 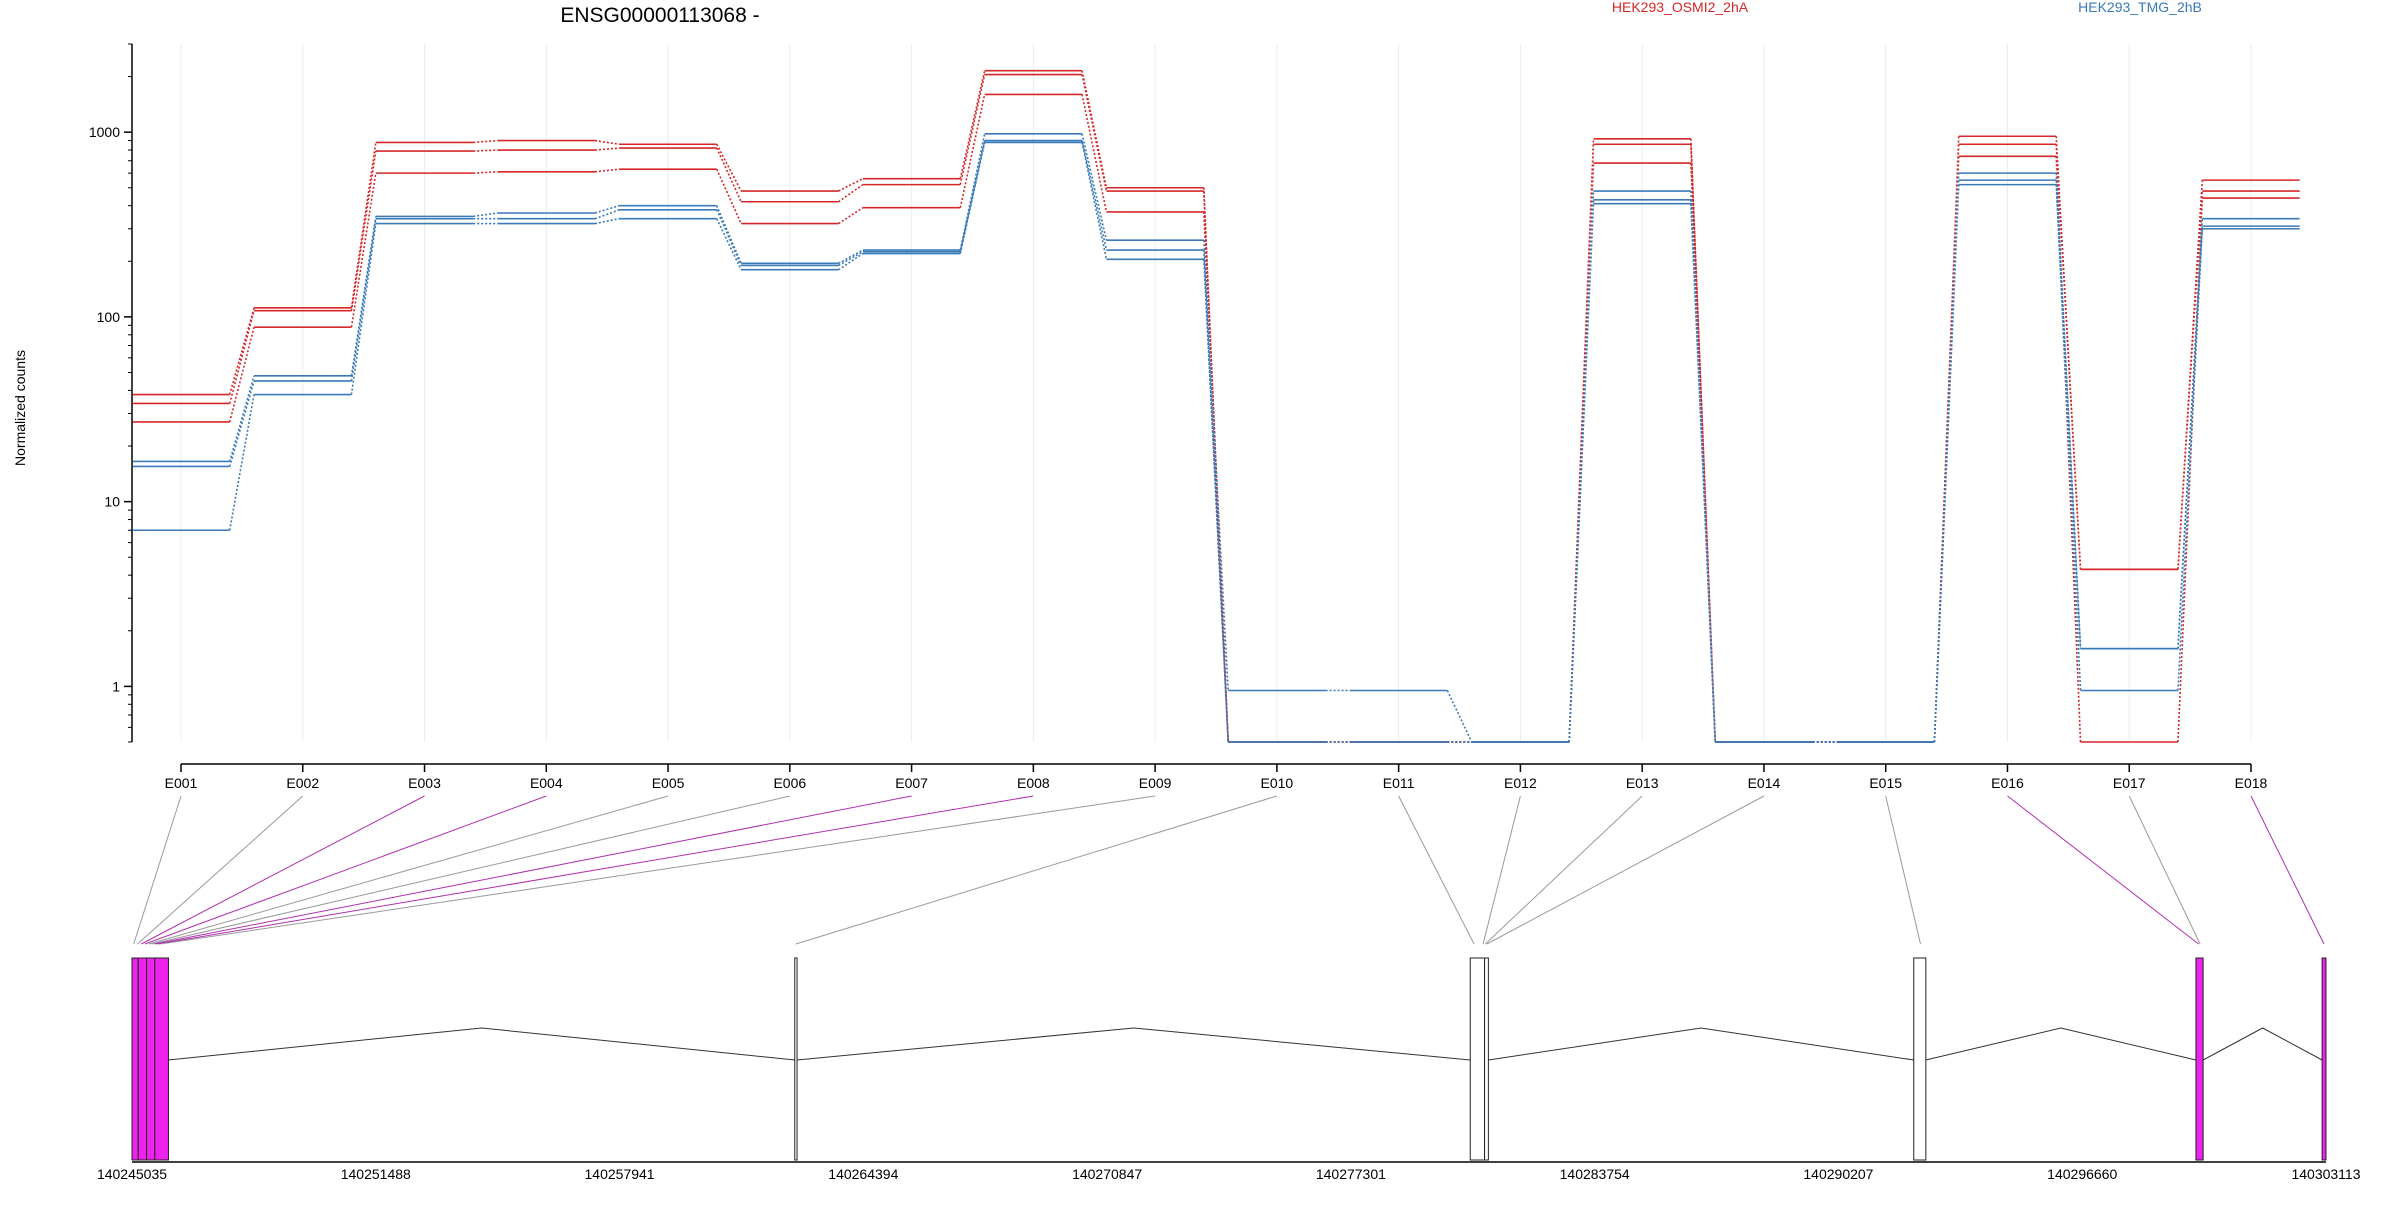 I want to click on series-5-connector-e007, so click(x=972, y=198).